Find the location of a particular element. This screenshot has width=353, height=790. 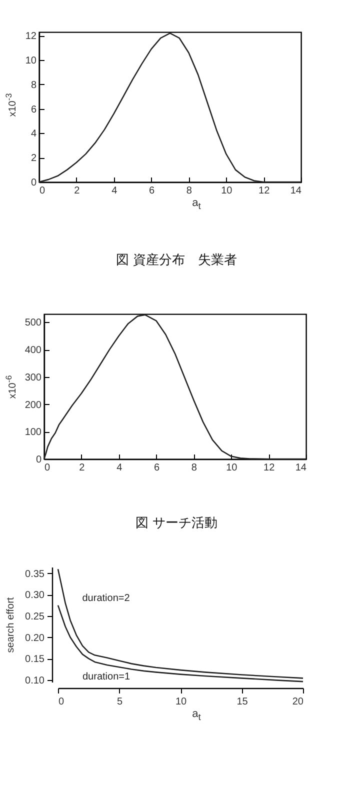

text: 図 サーチ活動 is located at coordinates (176, 523).